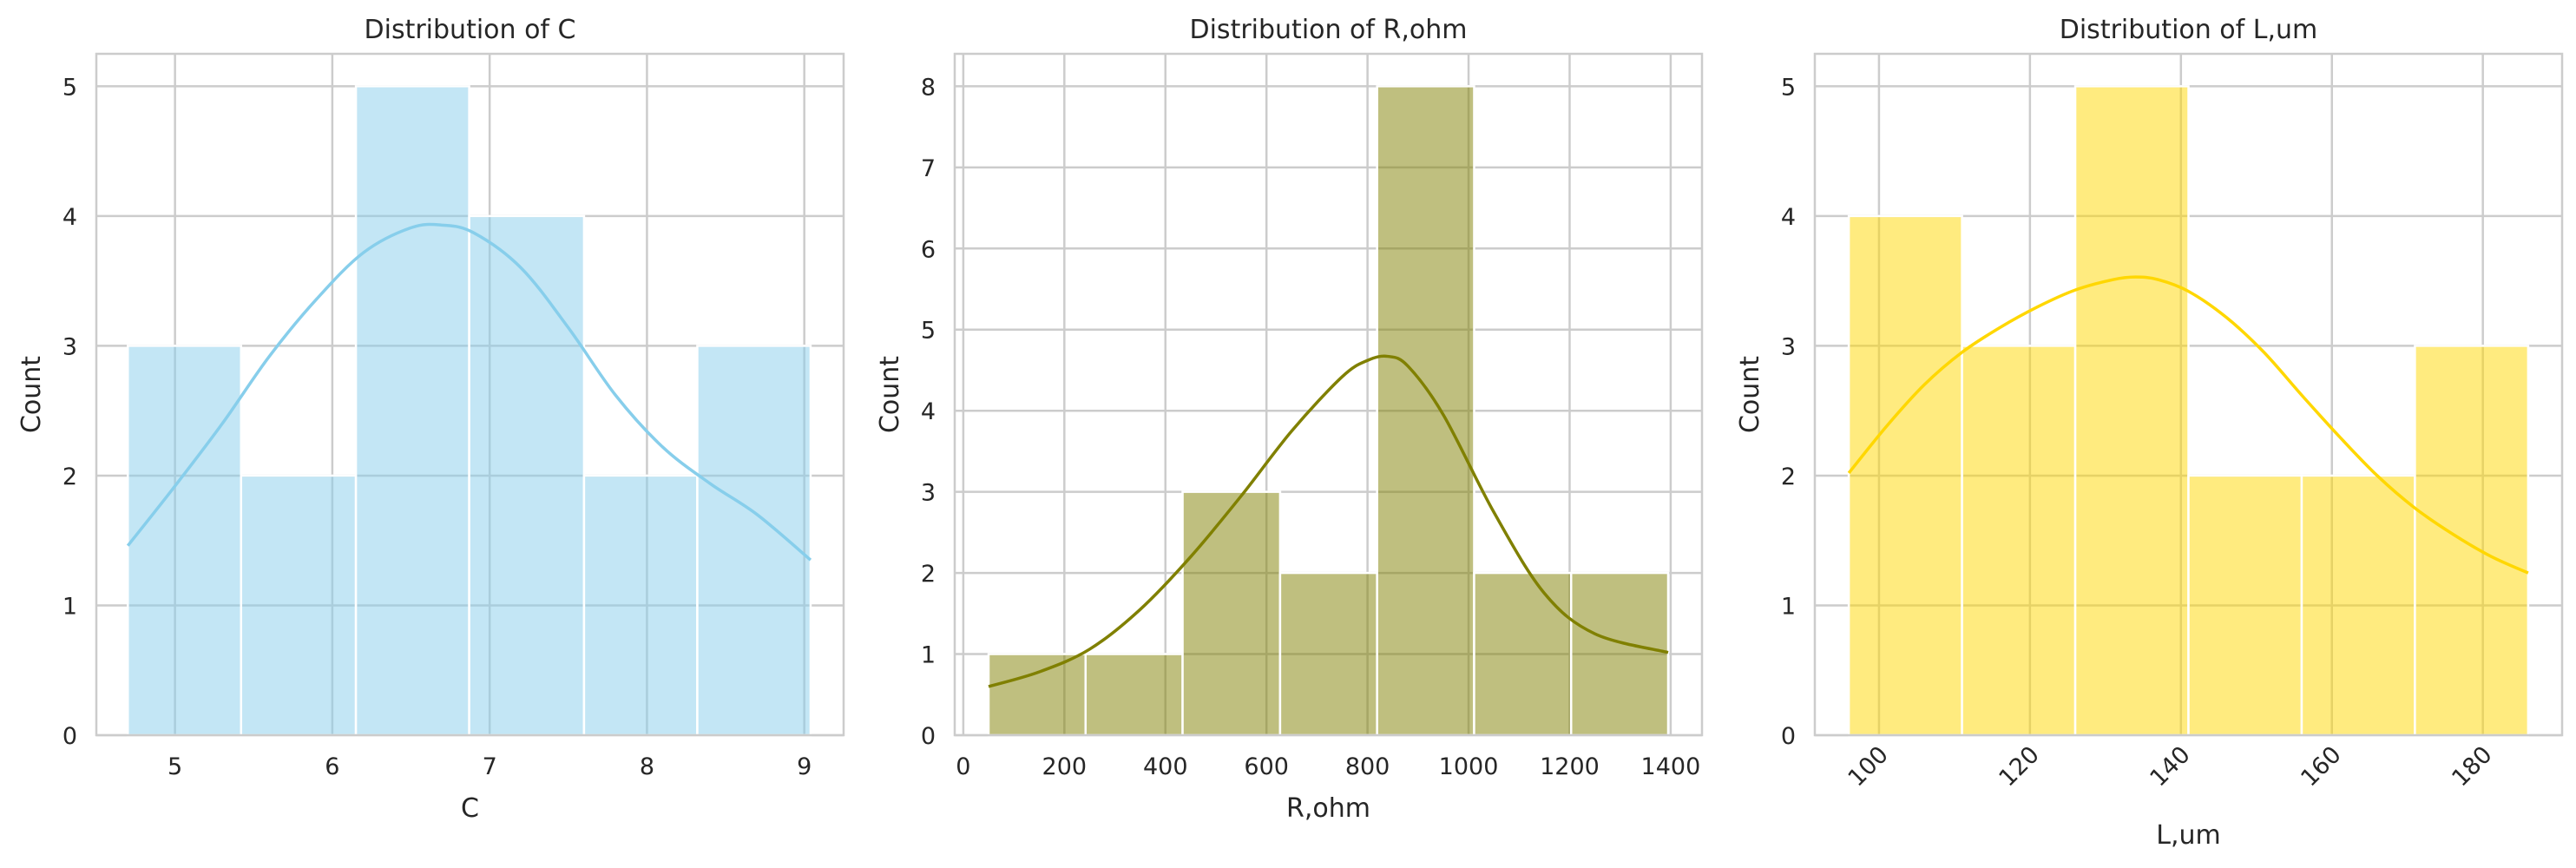 This screenshot has height=868, width=2576. I want to click on x-tick-label: 1200, so click(1570, 766).